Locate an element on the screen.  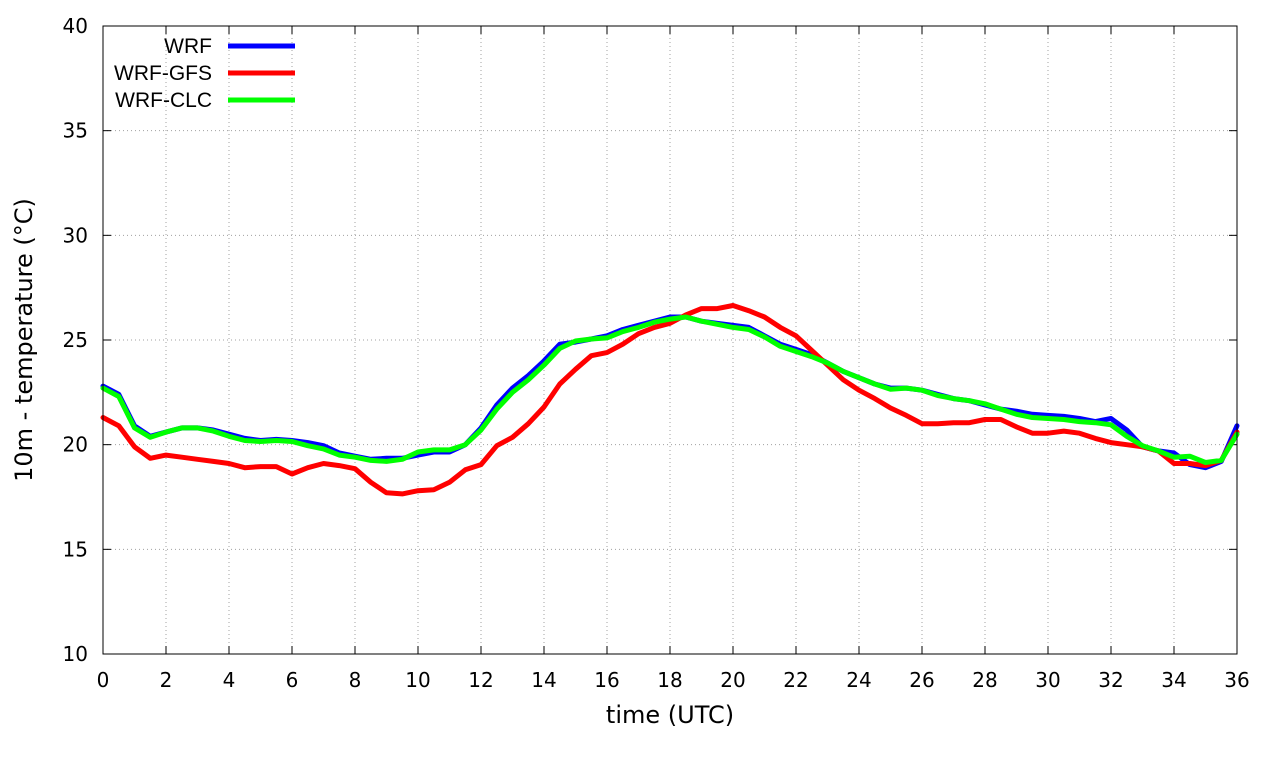
y-axis-label: 10m - temperature (°C) is located at coordinates (24, 340).